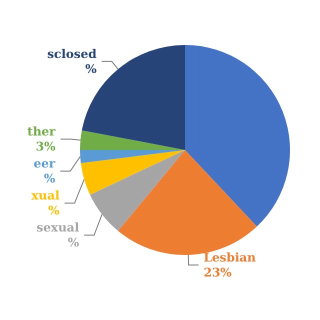 The width and height of the screenshot is (320, 320). I want to click on slice-label: eer, so click(45, 163).